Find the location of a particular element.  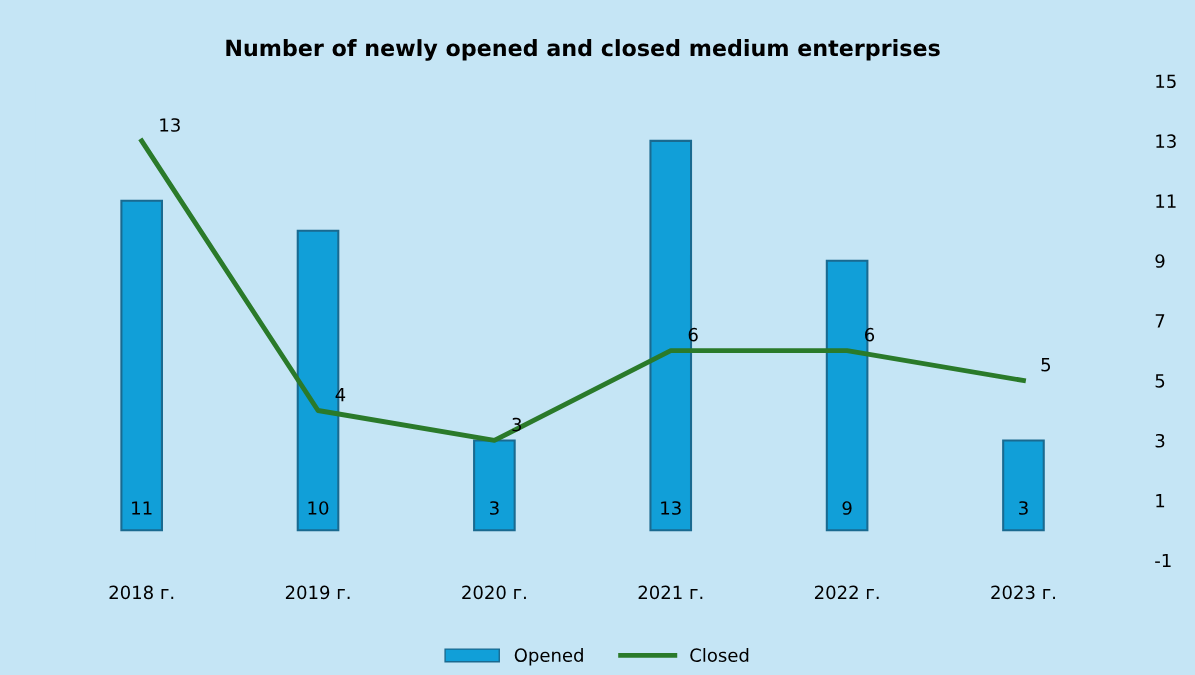

y-tick-label: 11 is located at coordinates (1166, 201).